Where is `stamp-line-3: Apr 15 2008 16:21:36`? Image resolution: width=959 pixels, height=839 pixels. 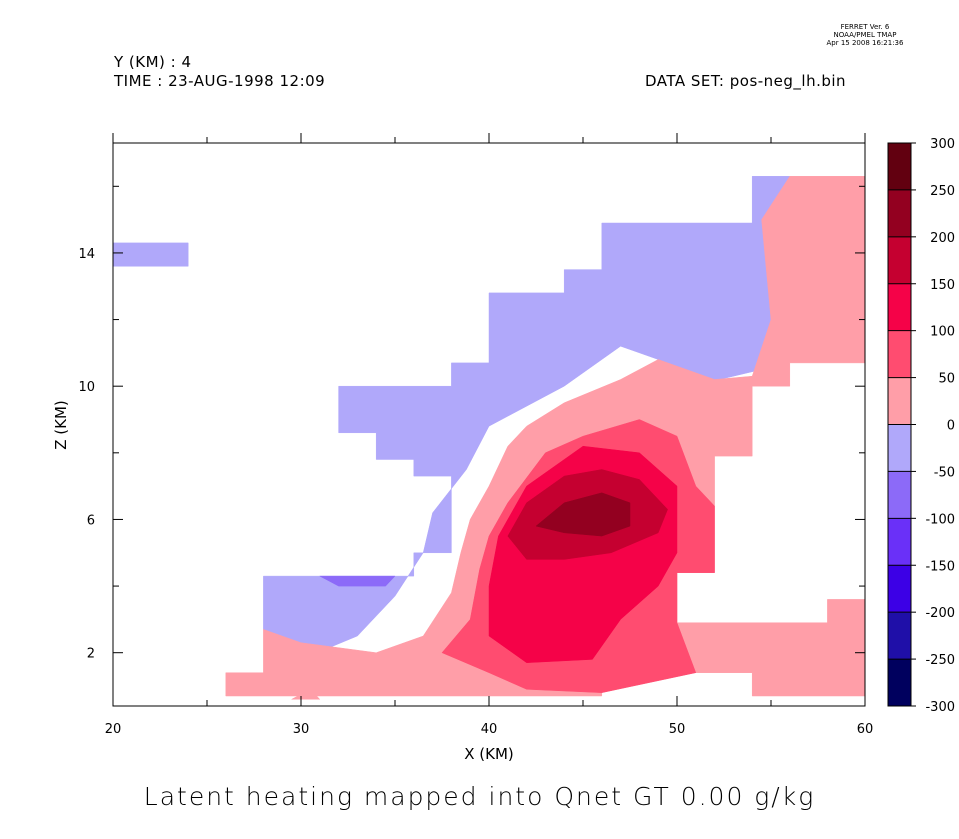 stamp-line-3: Apr 15 2008 16:21:36 is located at coordinates (865, 43).